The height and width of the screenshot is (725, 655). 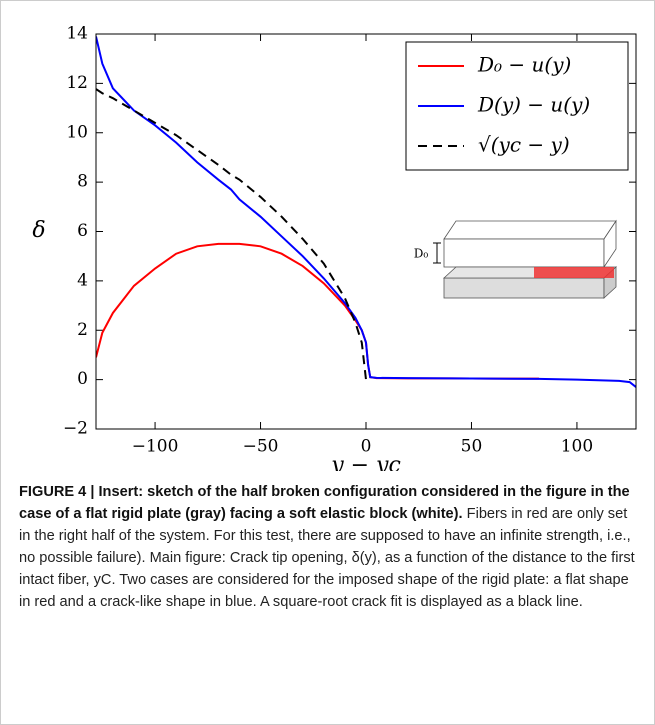 What do you see at coordinates (77, 83) in the screenshot?
I see `y-tick-label: 12` at bounding box center [77, 83].